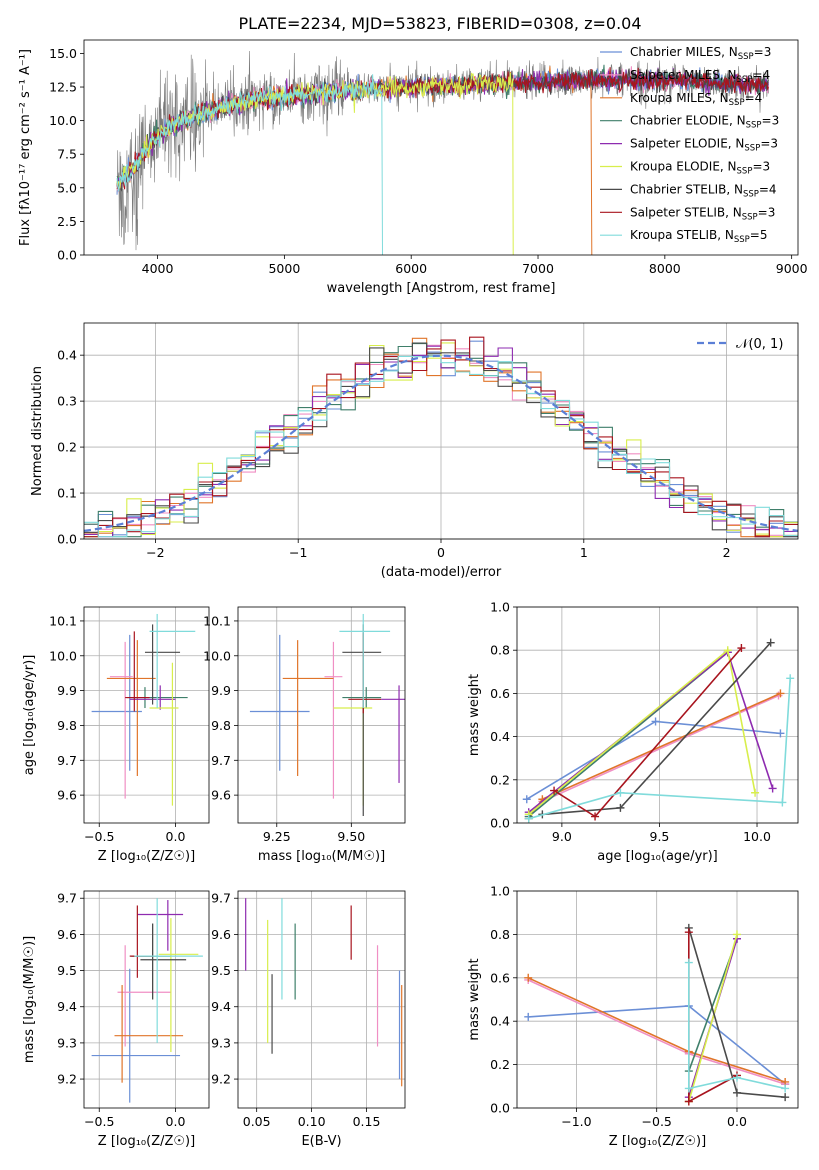 The width and height of the screenshot is (819, 1170). I want to click on x-tick-label: 0.10, so click(312, 1121).